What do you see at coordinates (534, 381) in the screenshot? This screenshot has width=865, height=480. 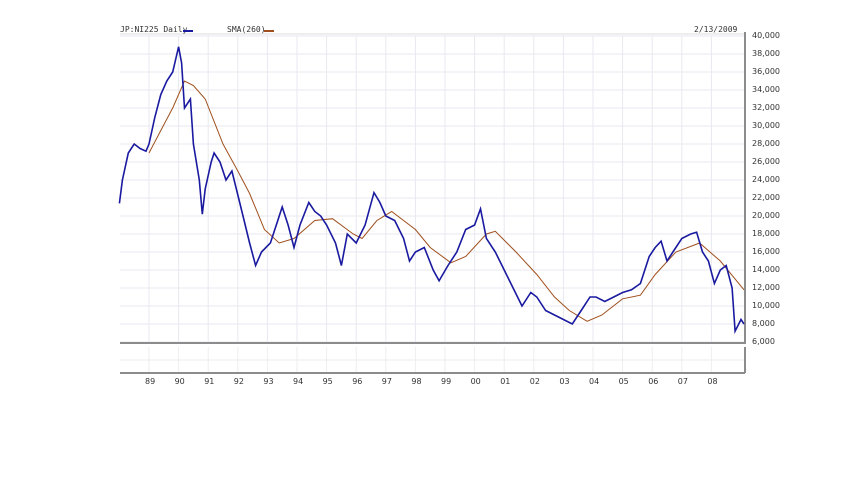 I see `x-tick-label: 02` at bounding box center [534, 381].